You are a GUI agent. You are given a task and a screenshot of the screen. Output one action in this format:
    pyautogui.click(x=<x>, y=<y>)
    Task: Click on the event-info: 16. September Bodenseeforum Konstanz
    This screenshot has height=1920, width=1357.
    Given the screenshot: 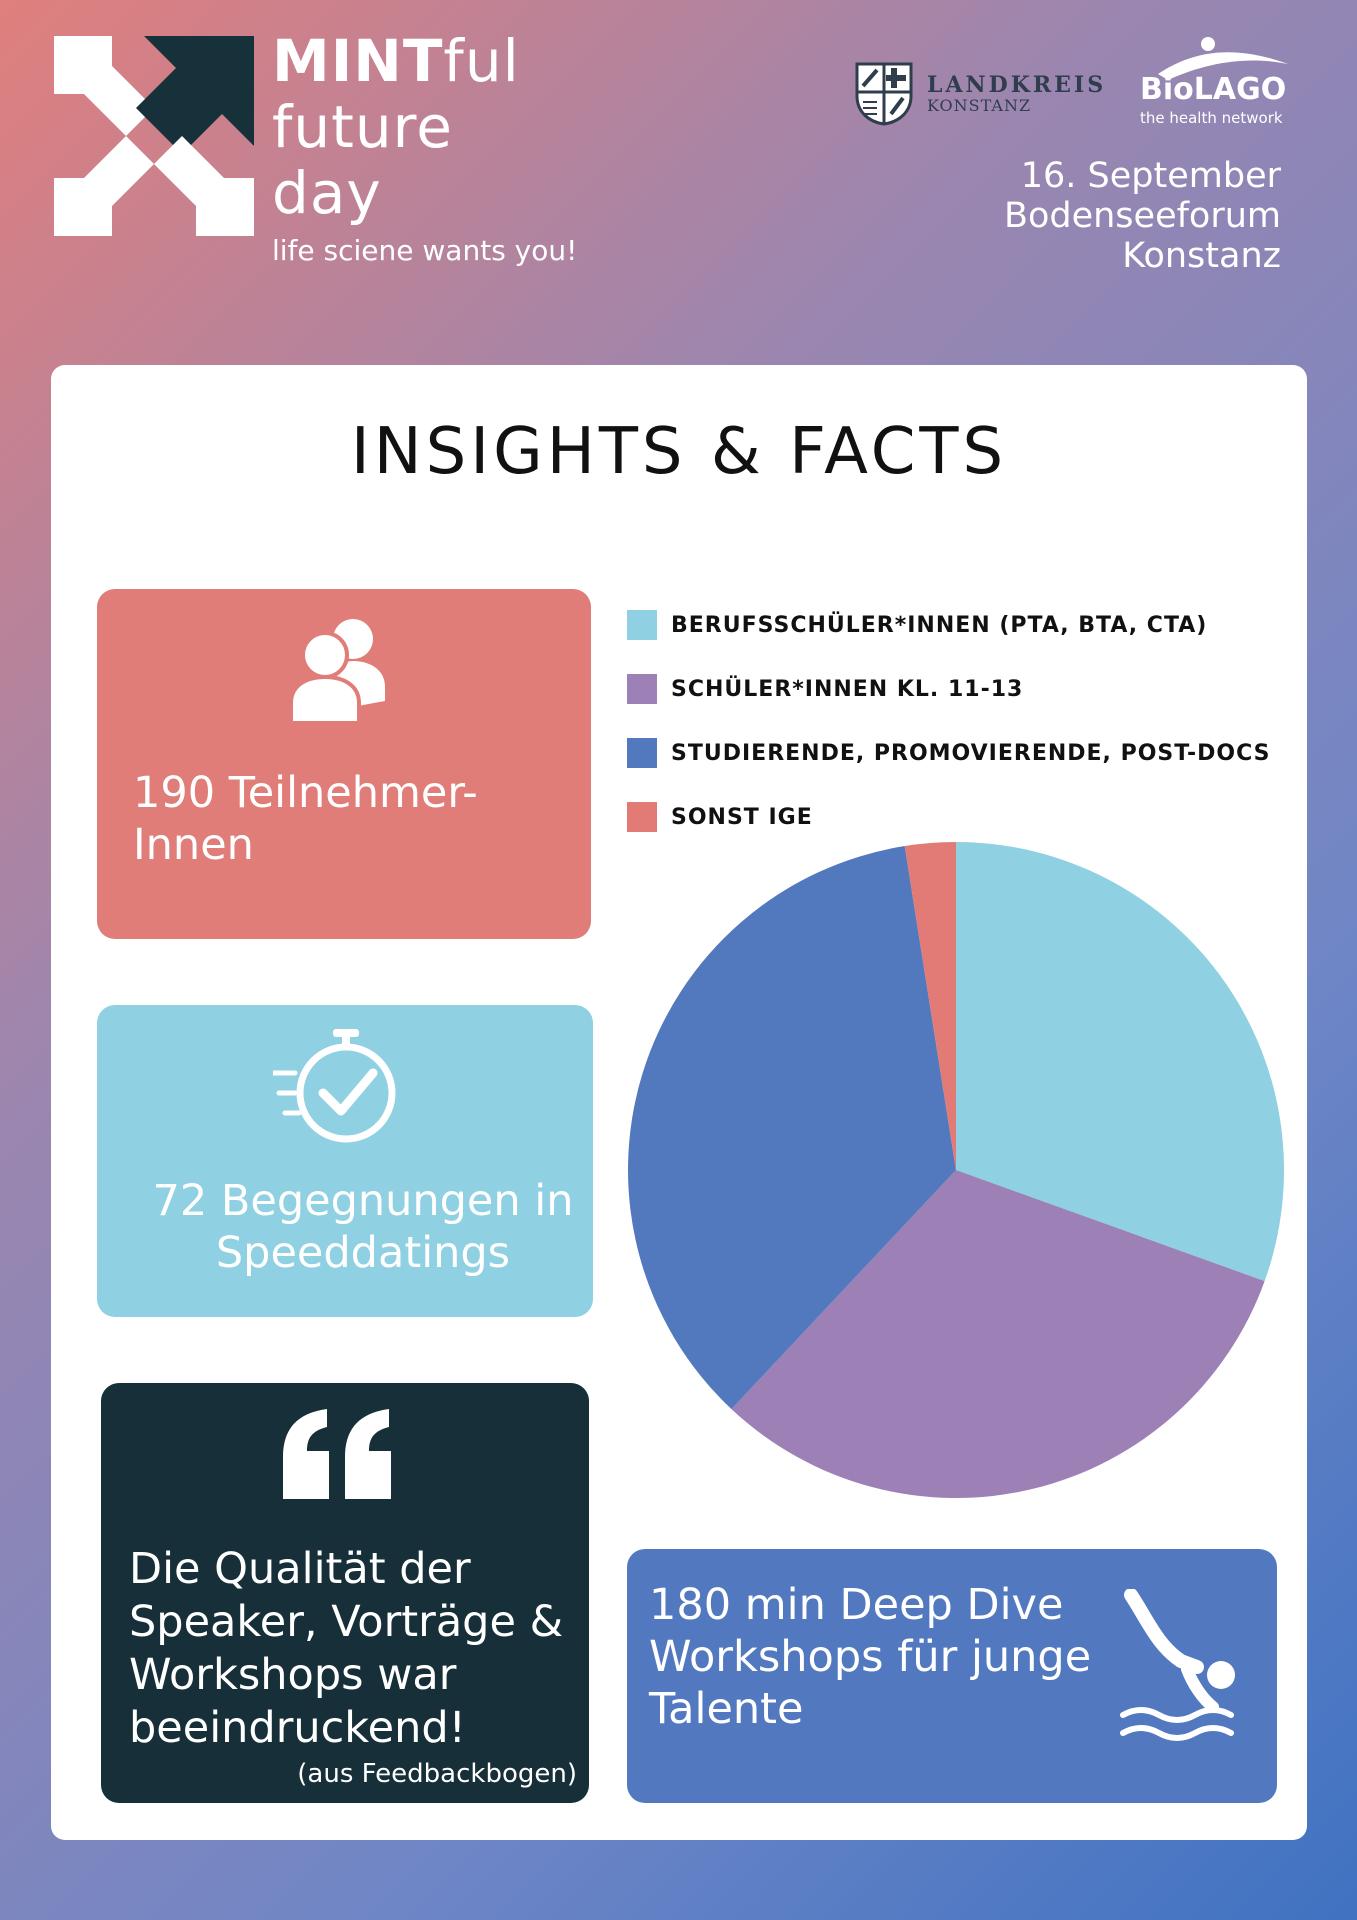 What is the action you would take?
    pyautogui.click(x=1142, y=216)
    